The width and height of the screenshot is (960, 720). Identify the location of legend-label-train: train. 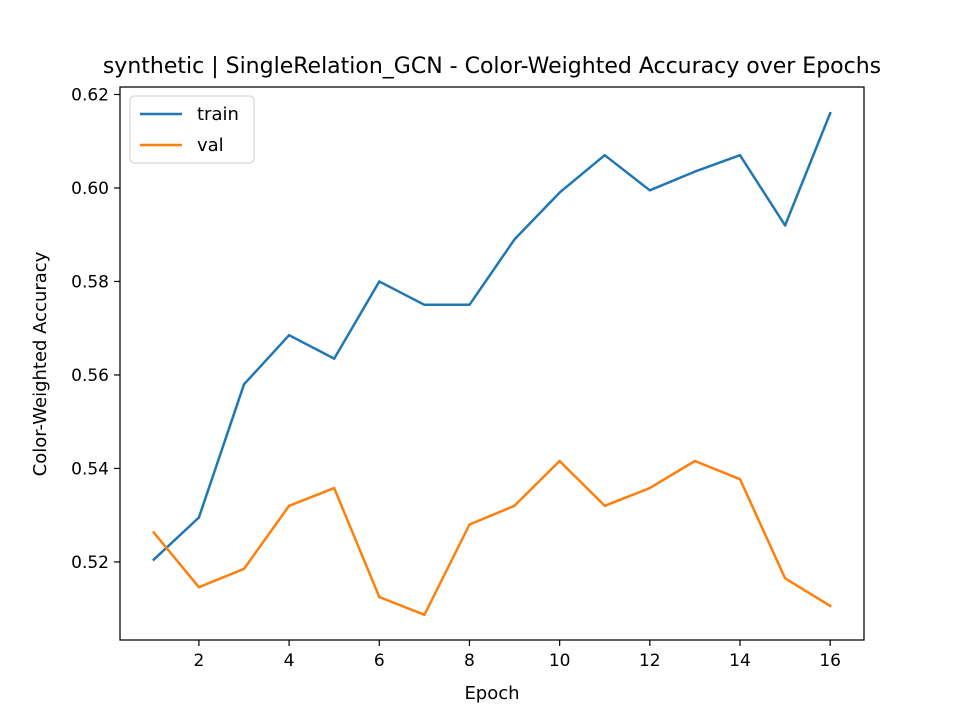
(218, 114).